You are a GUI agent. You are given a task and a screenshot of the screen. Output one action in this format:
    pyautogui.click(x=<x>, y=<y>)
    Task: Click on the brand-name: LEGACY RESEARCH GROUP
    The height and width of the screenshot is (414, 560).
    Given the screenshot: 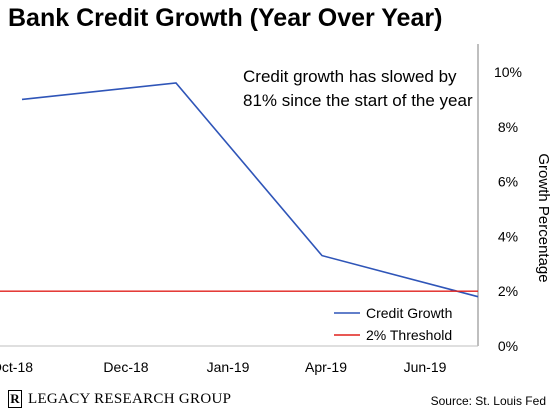 What is the action you would take?
    pyautogui.click(x=130, y=398)
    